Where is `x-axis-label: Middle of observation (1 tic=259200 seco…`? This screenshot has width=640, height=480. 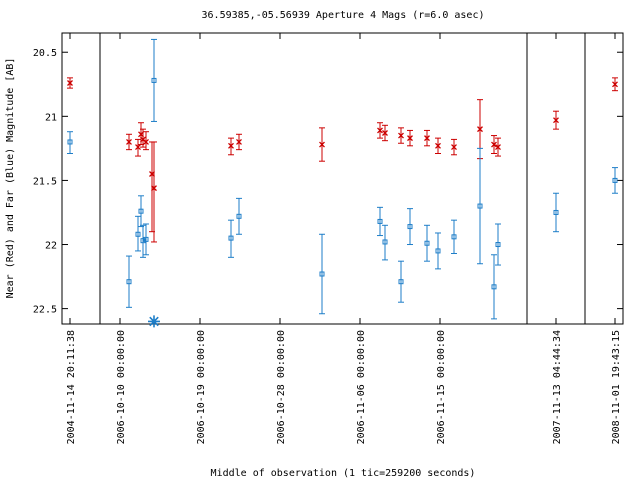 x-axis-label: Middle of observation (1 tic=259200 seco… is located at coordinates (343, 473).